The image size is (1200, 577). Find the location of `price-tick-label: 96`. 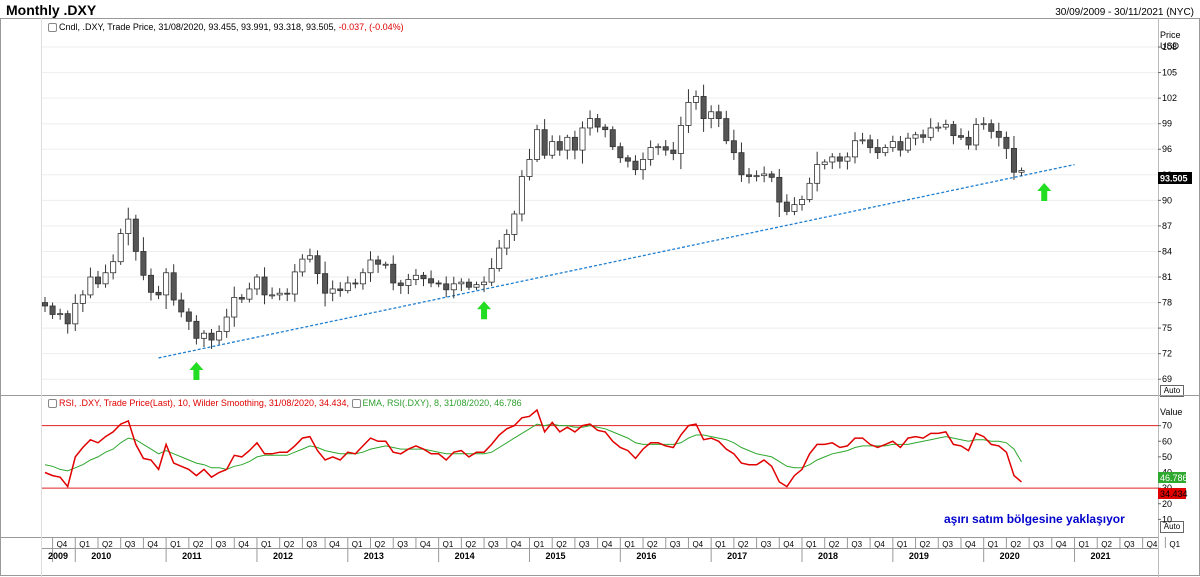

price-tick-label: 96 is located at coordinates (1167, 149).